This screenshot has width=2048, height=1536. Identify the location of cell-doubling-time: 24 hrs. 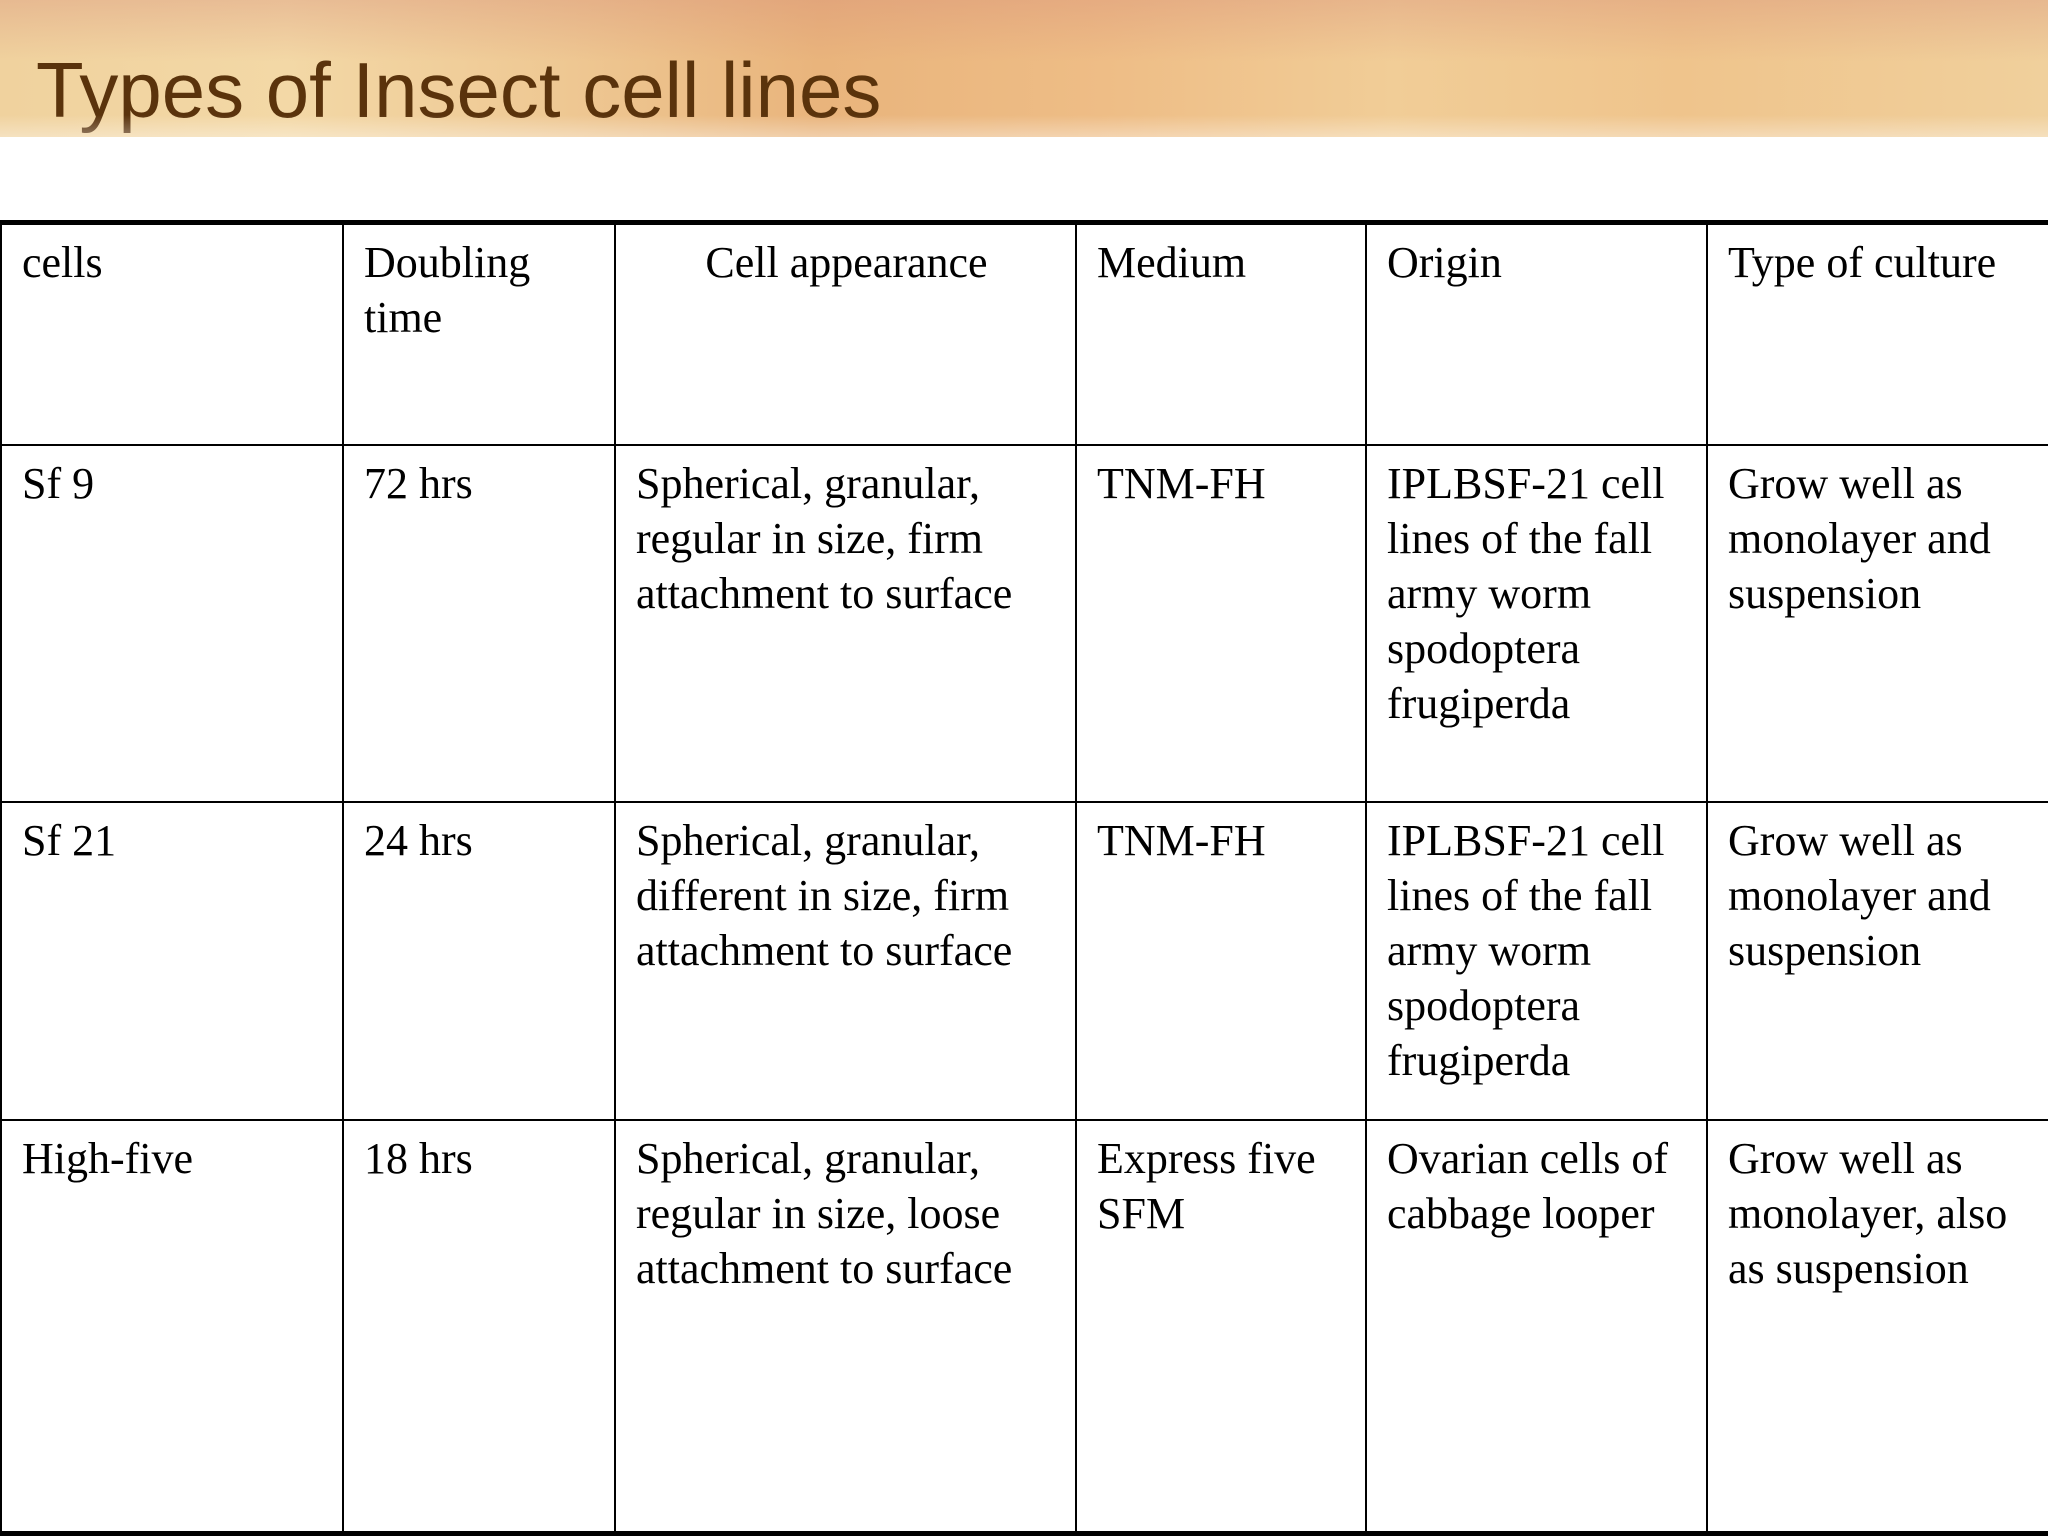
(479, 960).